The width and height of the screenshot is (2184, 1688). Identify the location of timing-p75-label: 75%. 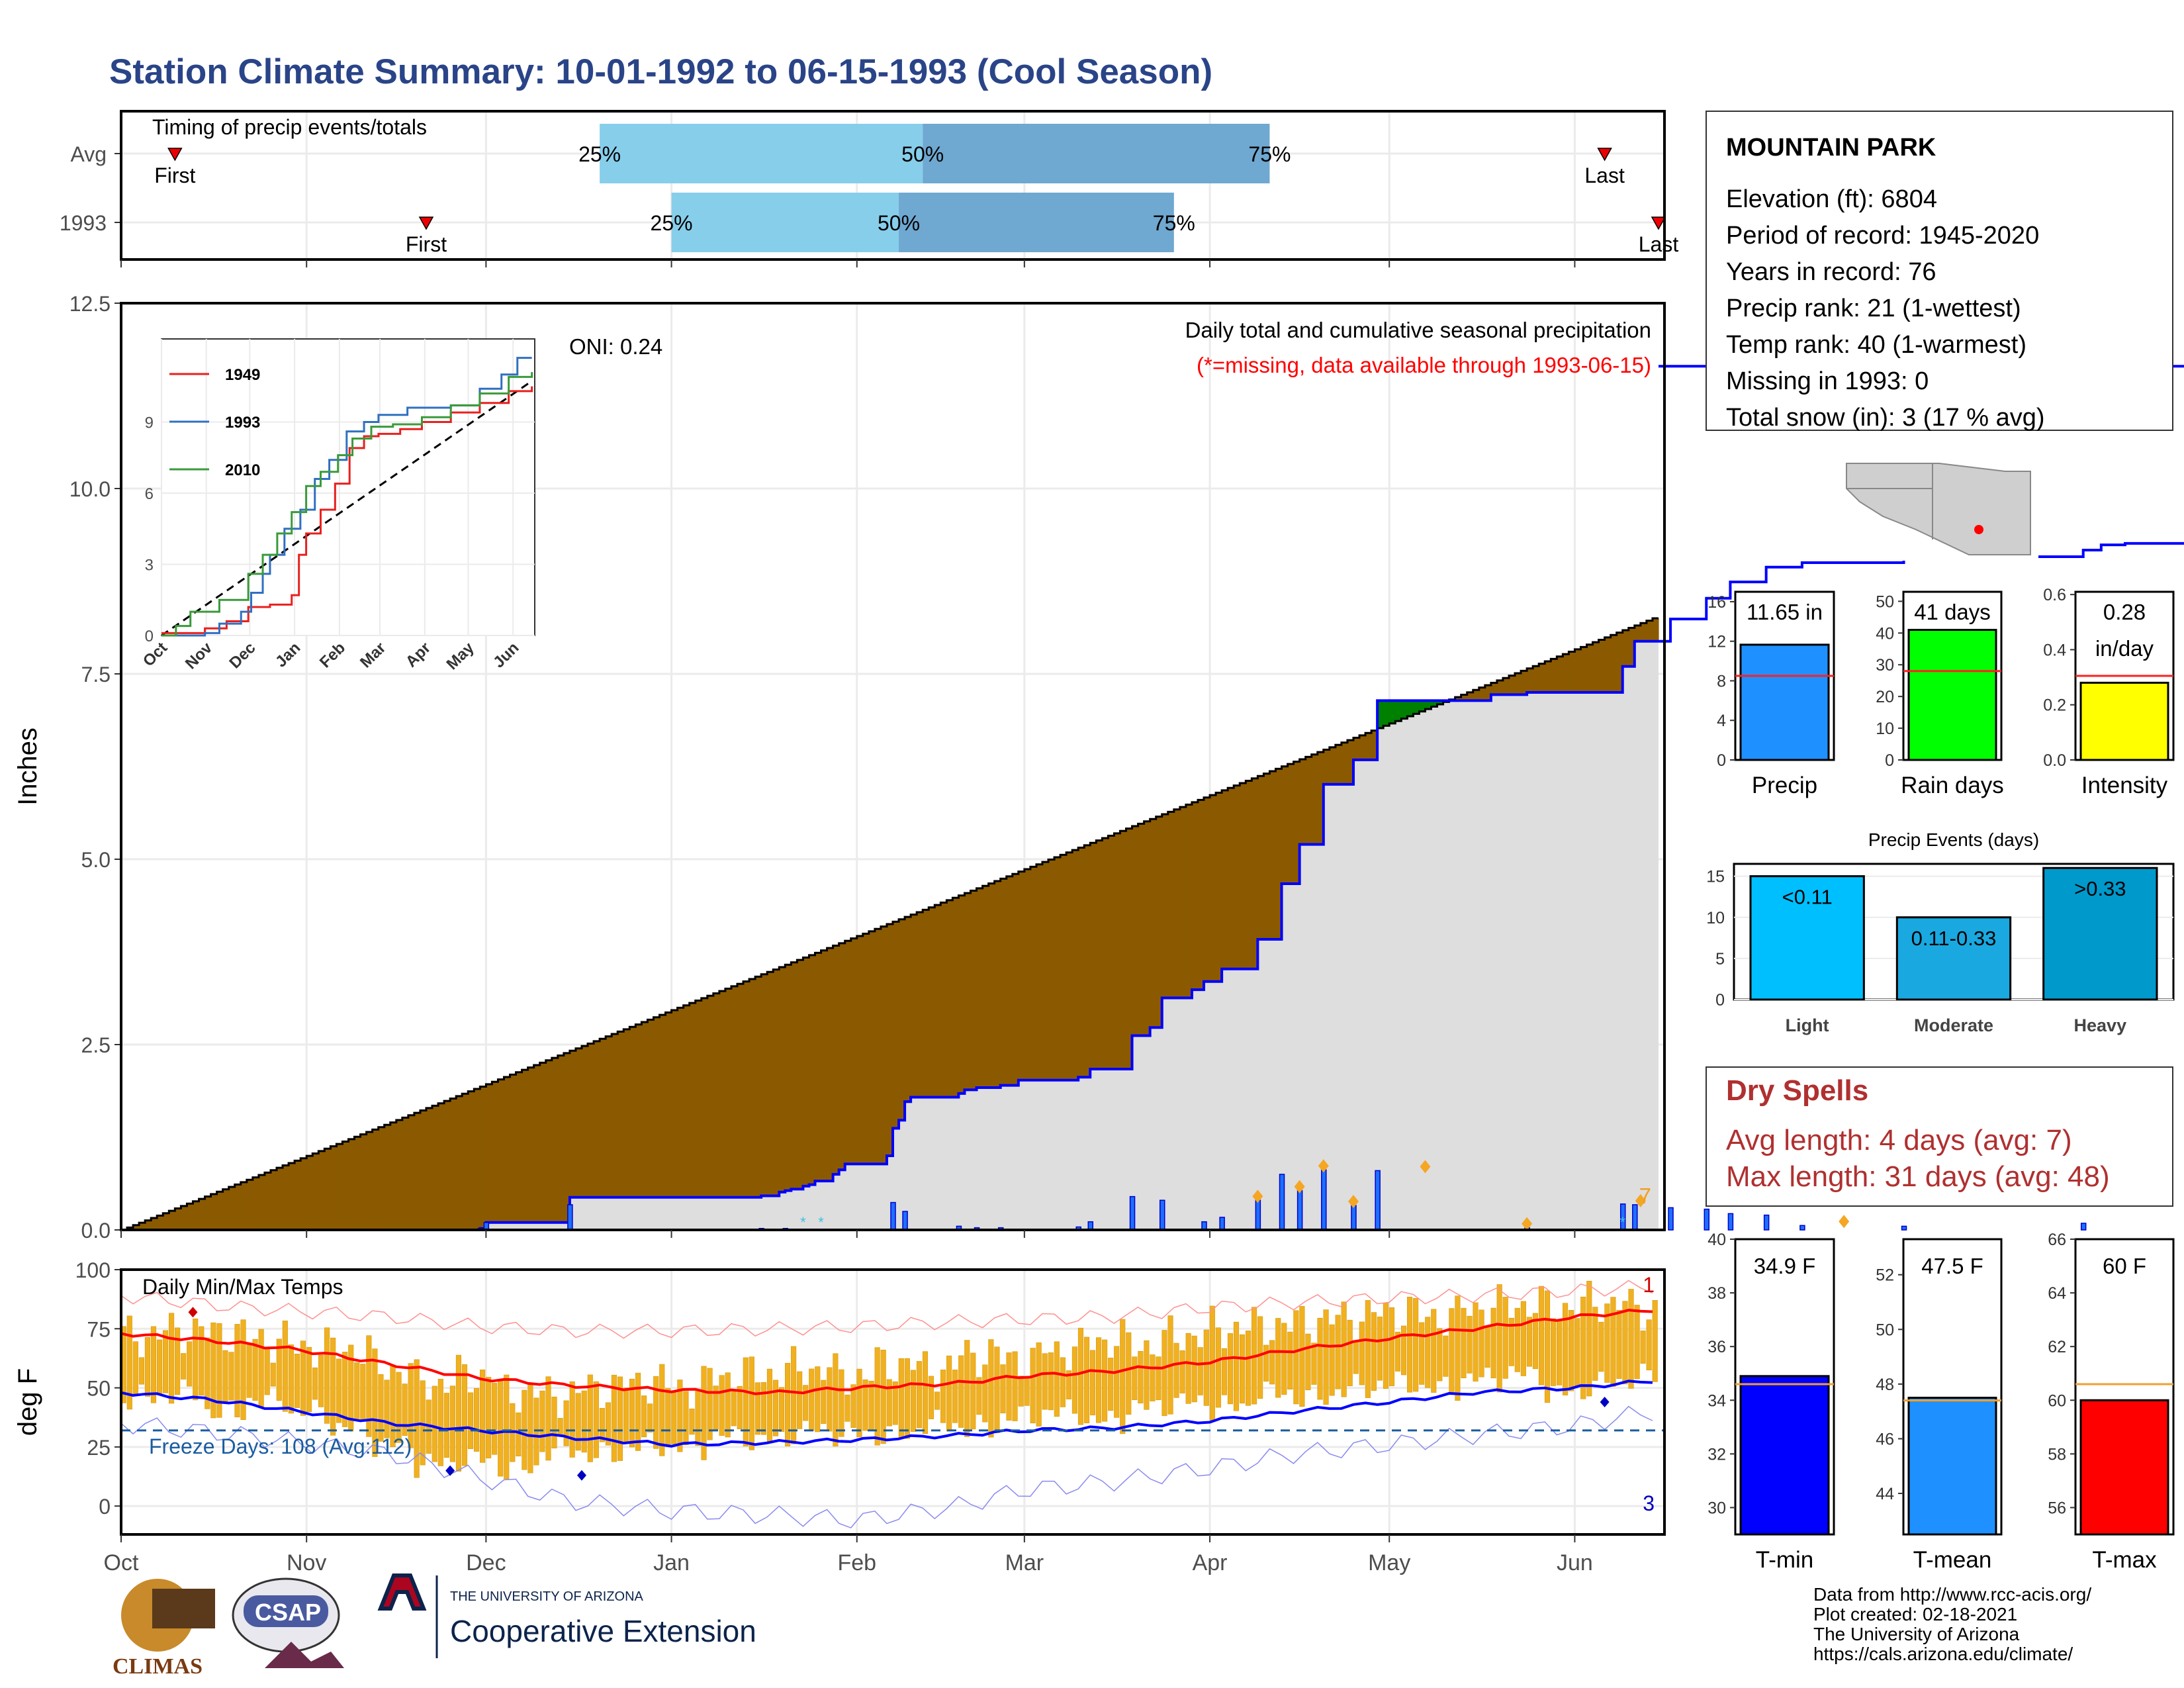
(1269, 154).